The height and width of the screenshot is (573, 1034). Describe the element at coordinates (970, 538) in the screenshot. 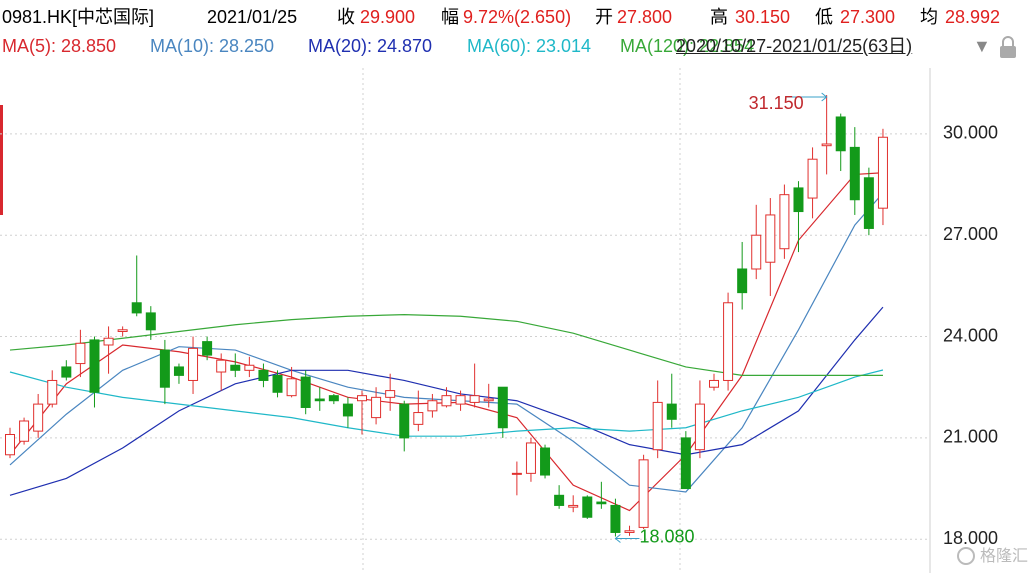

I see `y-tick-label: 18.000` at that location.